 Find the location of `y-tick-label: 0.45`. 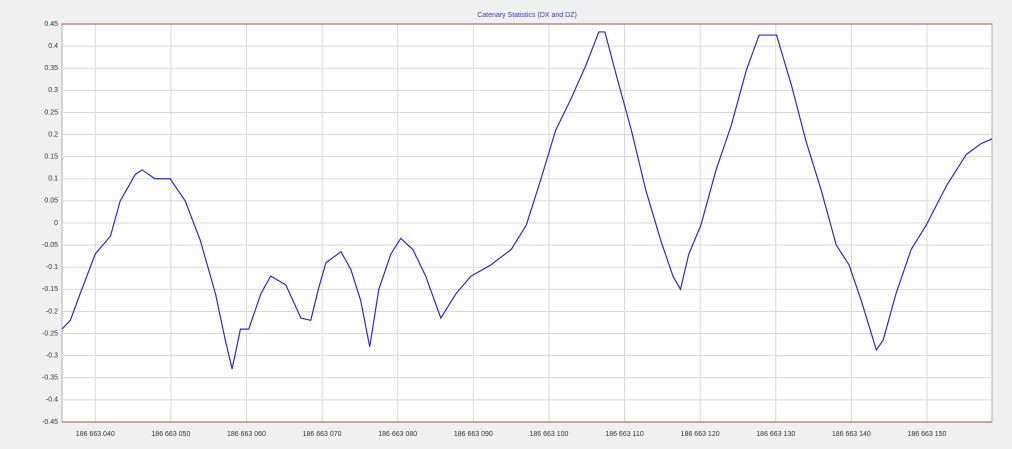

y-tick-label: 0.45 is located at coordinates (51, 24).